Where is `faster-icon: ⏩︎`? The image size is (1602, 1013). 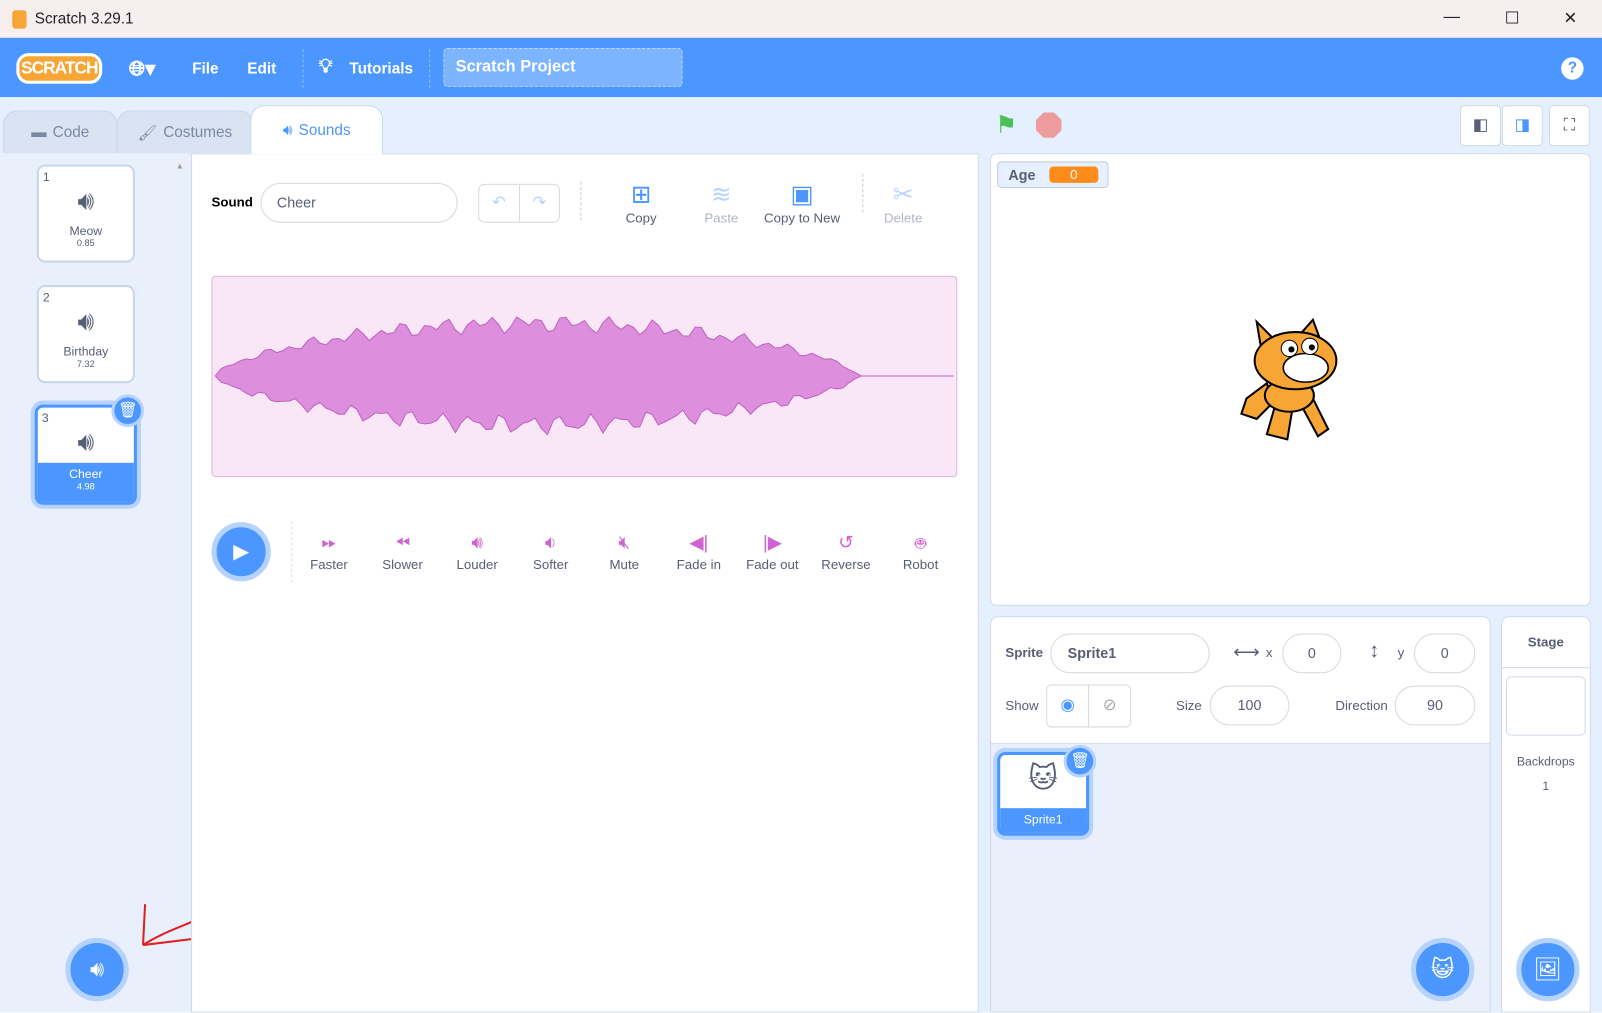
faster-icon: ⏩︎ is located at coordinates (329, 542).